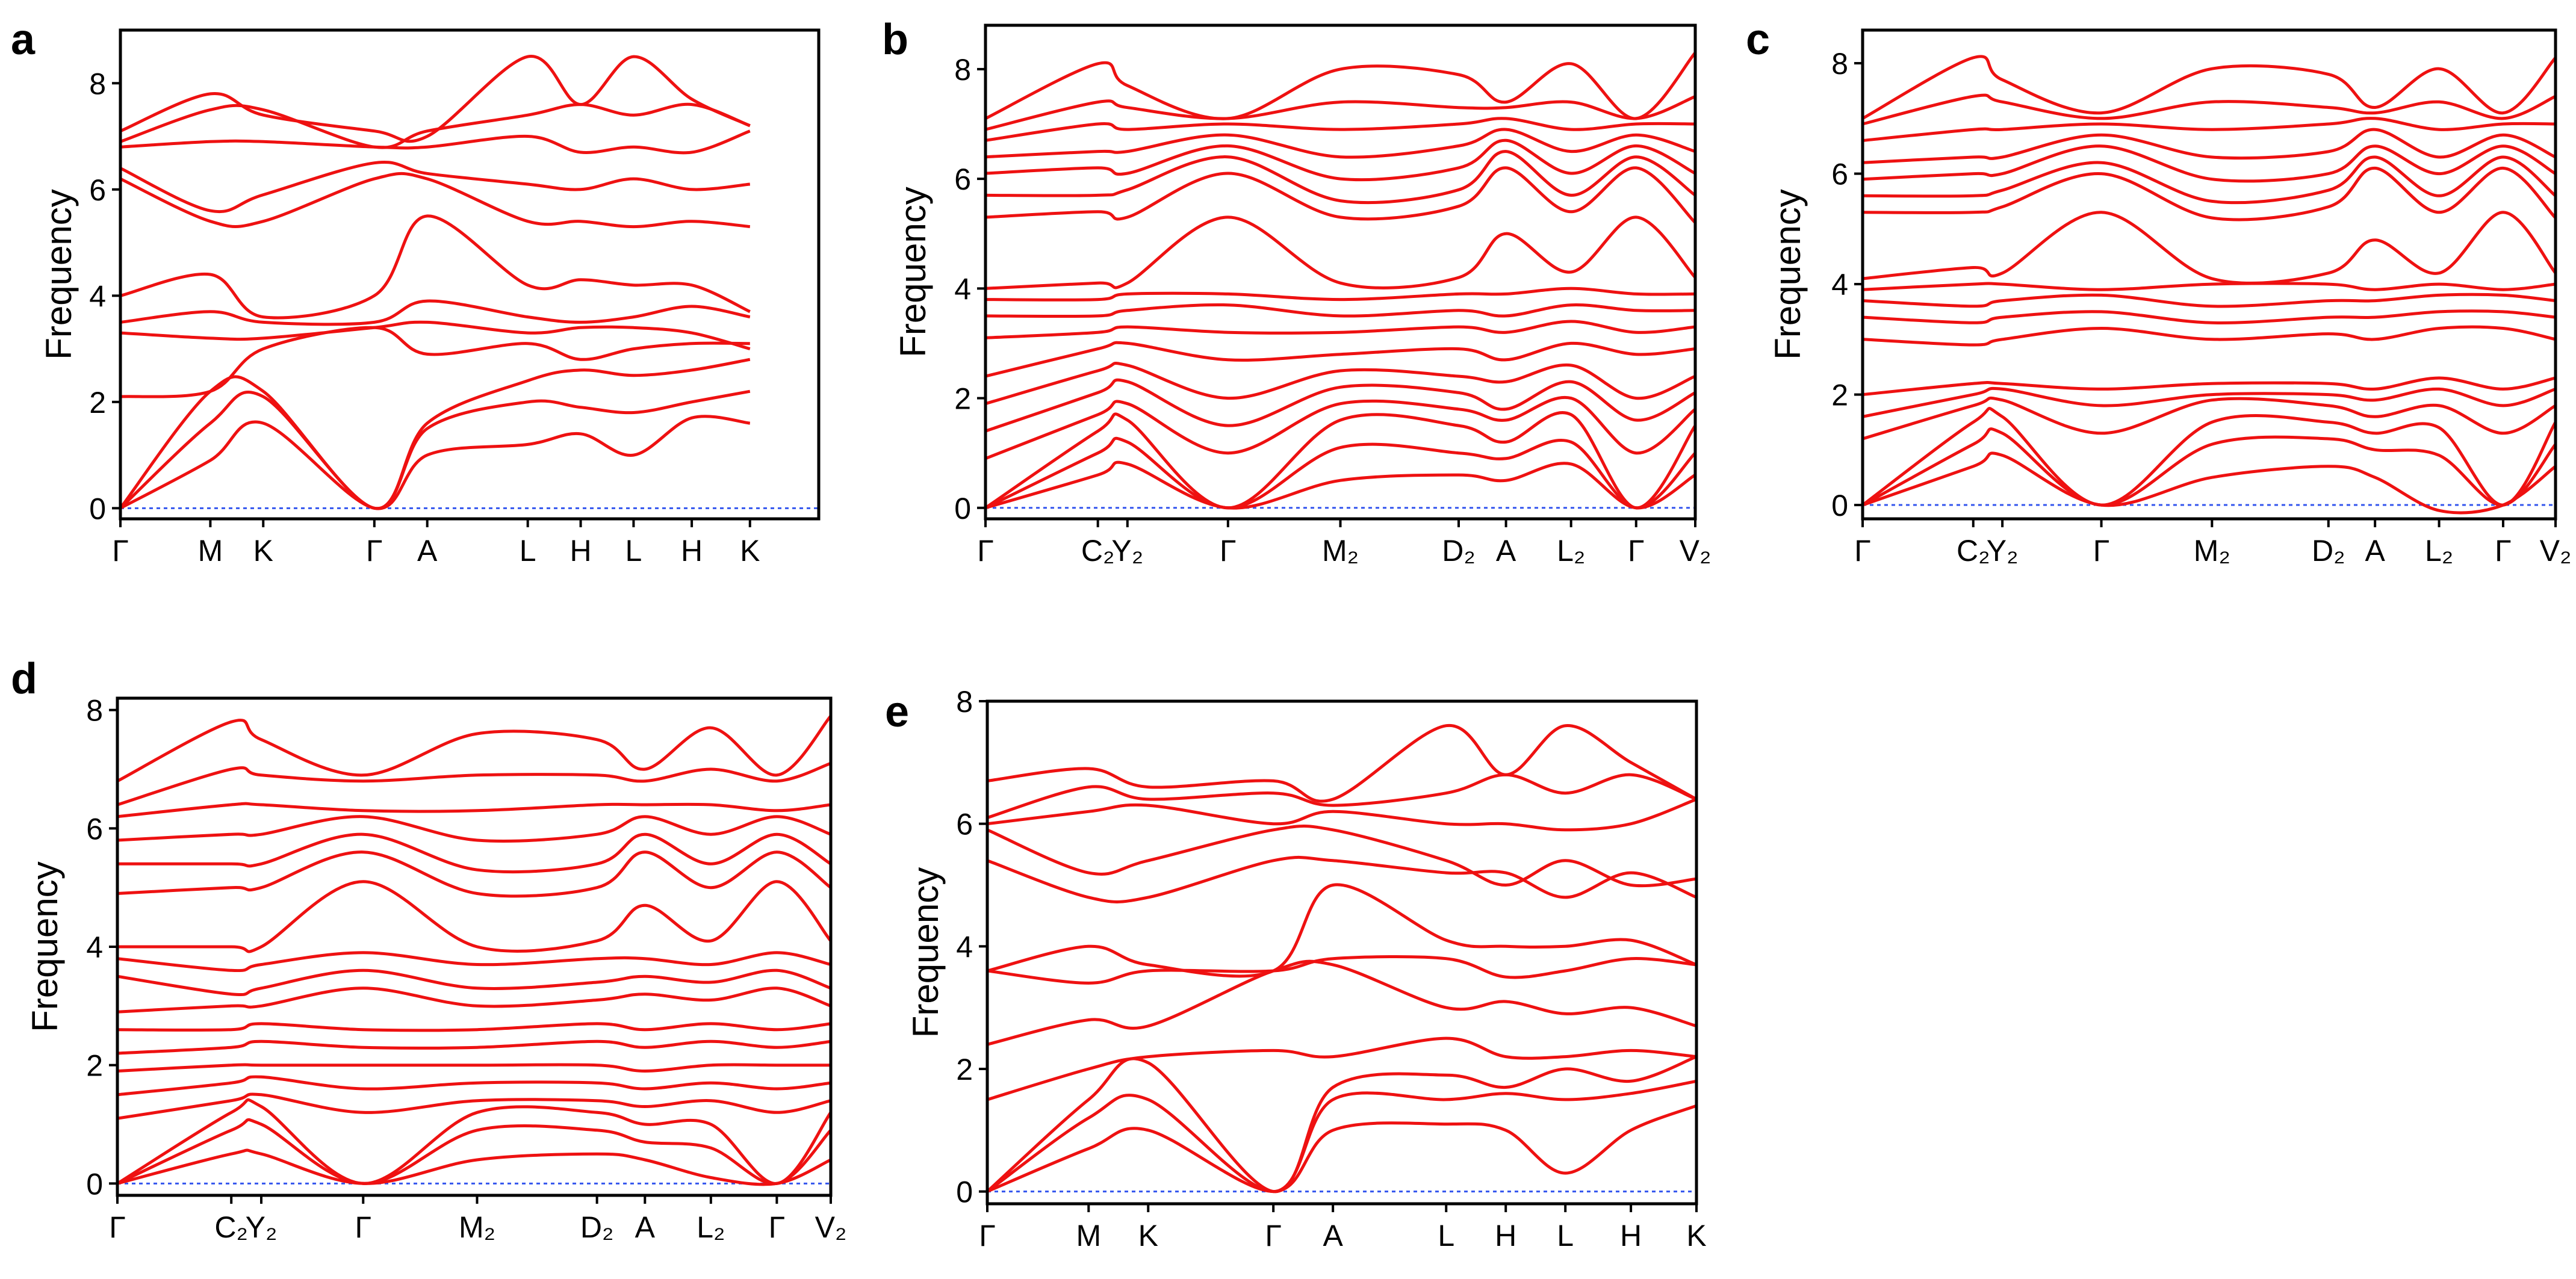  Describe the element at coordinates (1088, 1236) in the screenshot. I see `x-tick-label: M` at that location.